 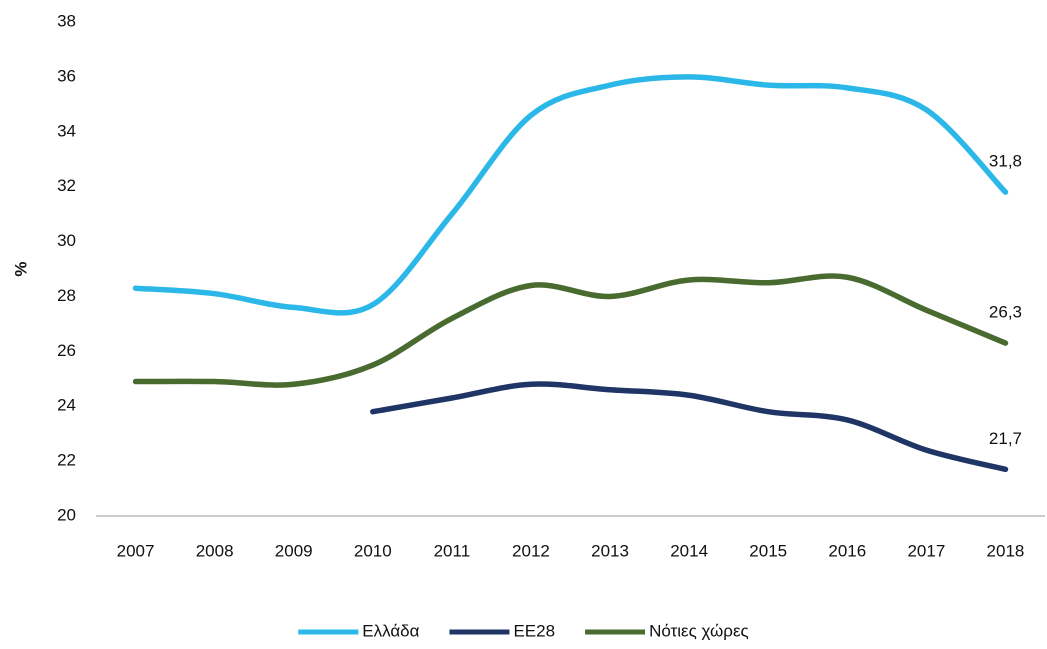 What do you see at coordinates (66, 240) in the screenshot?
I see `y-tick-label: 30` at bounding box center [66, 240].